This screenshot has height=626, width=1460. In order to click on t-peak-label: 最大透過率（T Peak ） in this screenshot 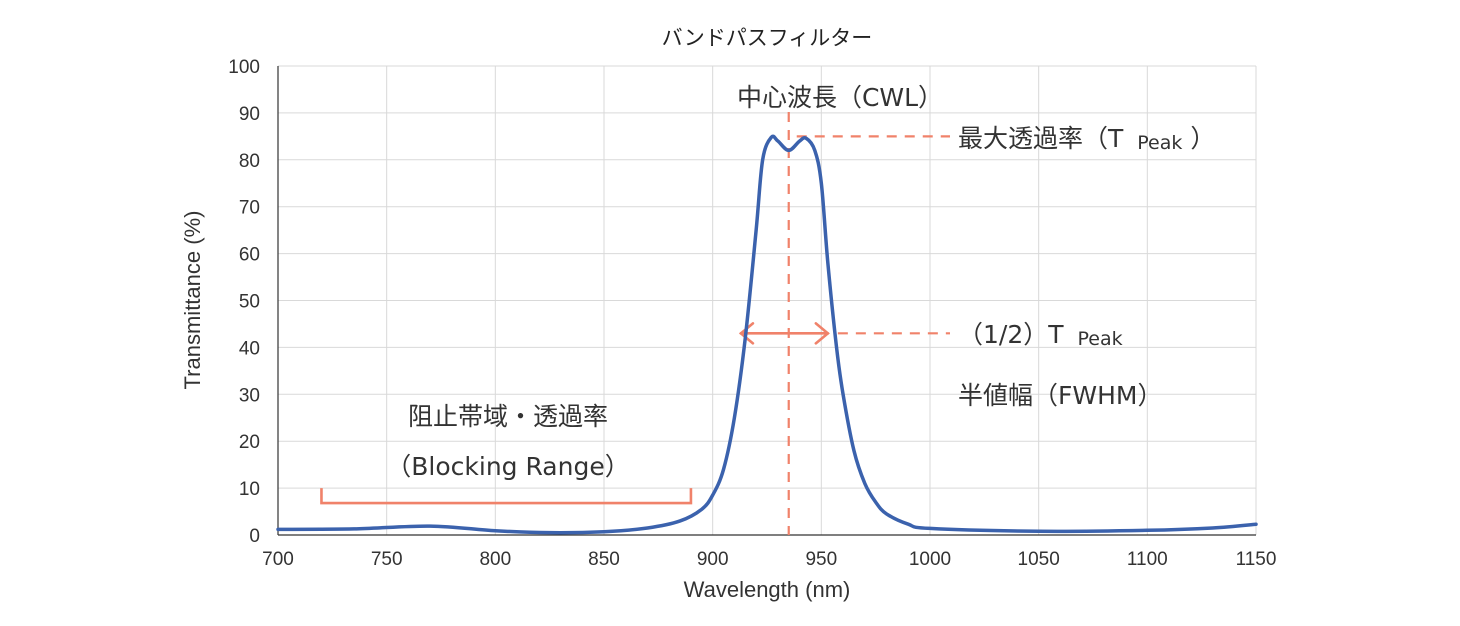, I will do `click(1086, 139)`.